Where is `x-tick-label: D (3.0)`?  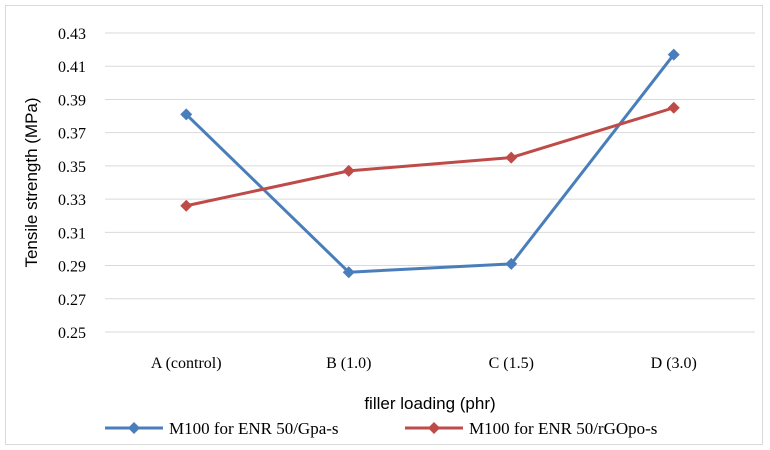 x-tick-label: D (3.0) is located at coordinates (674, 363).